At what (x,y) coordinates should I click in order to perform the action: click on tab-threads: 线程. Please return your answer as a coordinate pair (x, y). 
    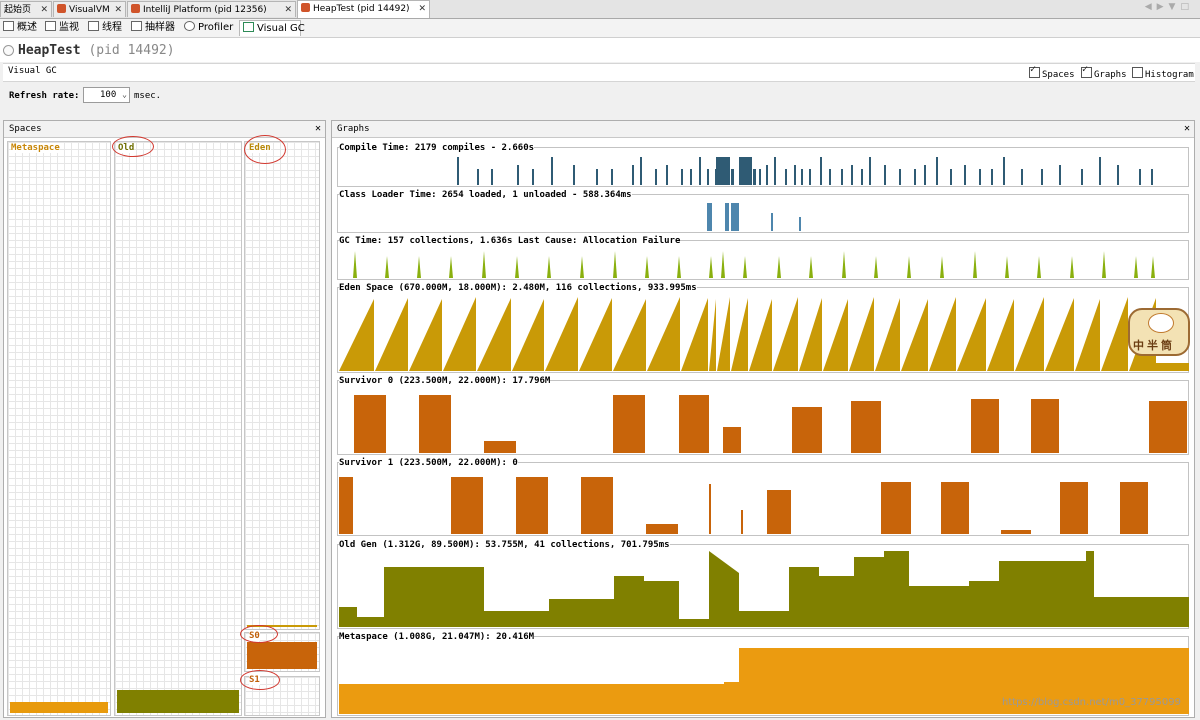
    Looking at the image, I should click on (106, 28).